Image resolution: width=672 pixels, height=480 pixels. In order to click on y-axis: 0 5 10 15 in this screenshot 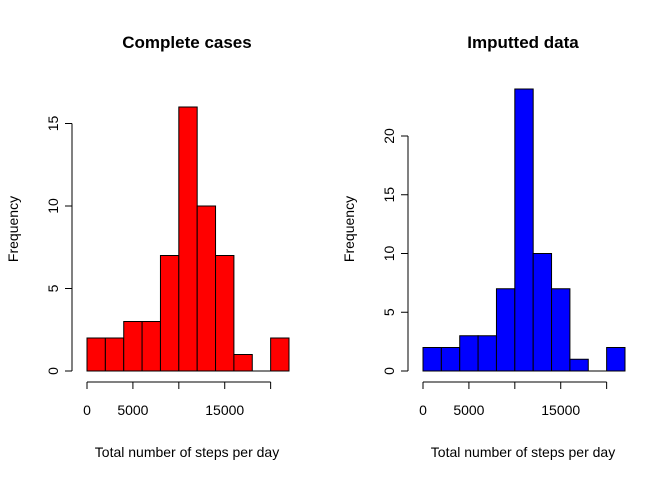, I will do `click(59, 245)`.